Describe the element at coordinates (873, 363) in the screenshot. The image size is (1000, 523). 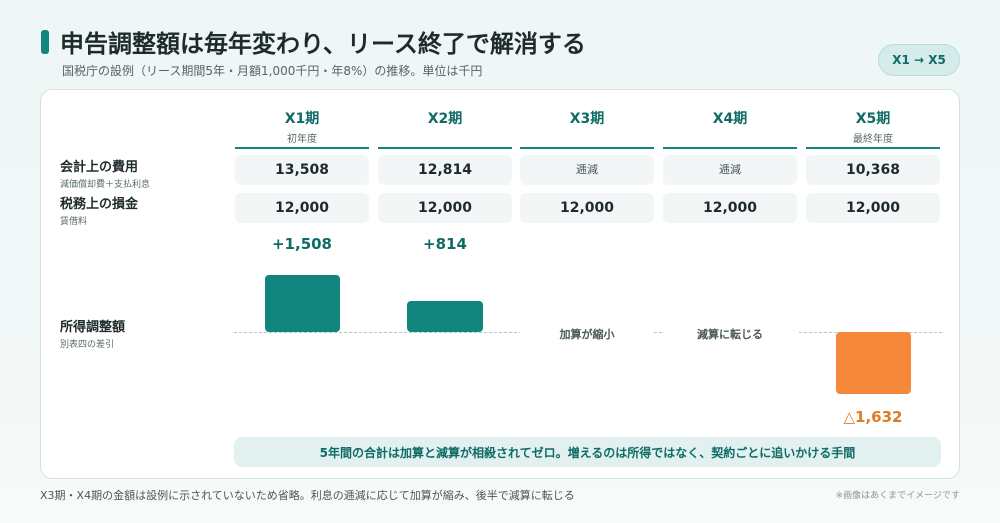
I see `adjustment-bar-x5` at that location.